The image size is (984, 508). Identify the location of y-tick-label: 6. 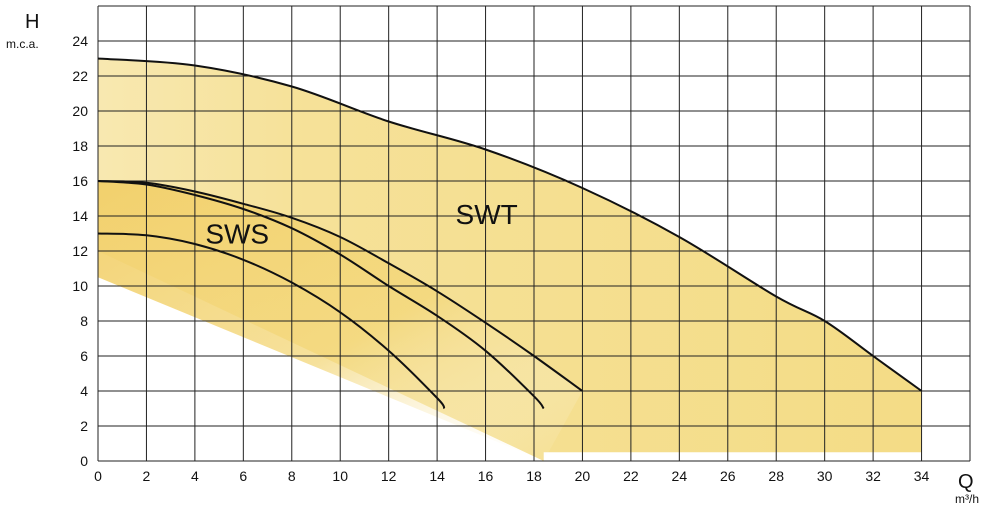
(84, 356).